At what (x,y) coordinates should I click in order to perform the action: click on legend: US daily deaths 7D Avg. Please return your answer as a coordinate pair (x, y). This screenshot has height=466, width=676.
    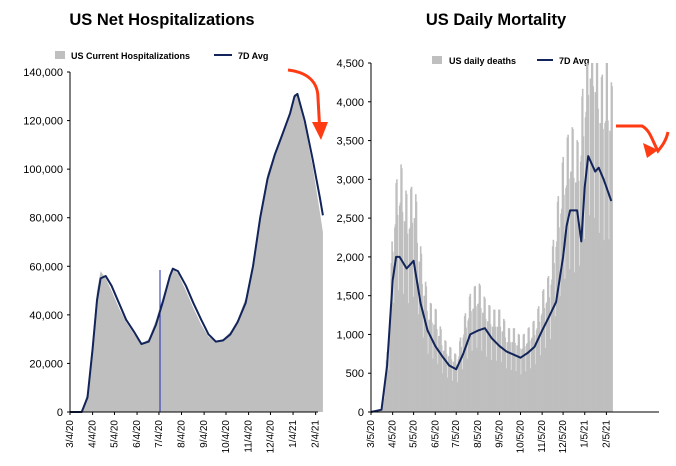
    Looking at the image, I should click on (510, 61).